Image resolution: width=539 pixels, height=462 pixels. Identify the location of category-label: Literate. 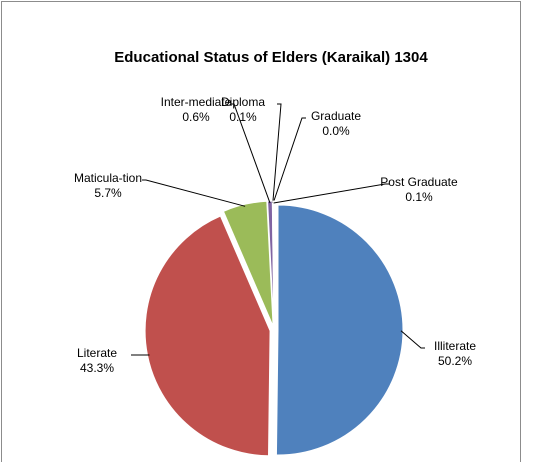
(97, 353).